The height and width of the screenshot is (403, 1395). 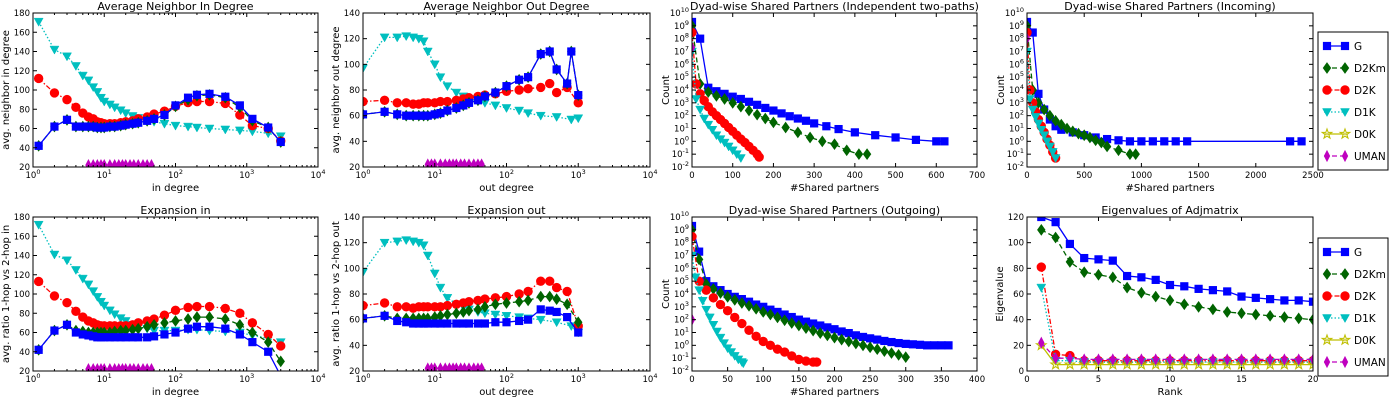 I want to click on x-axis-label: out degree, so click(x=506, y=392).